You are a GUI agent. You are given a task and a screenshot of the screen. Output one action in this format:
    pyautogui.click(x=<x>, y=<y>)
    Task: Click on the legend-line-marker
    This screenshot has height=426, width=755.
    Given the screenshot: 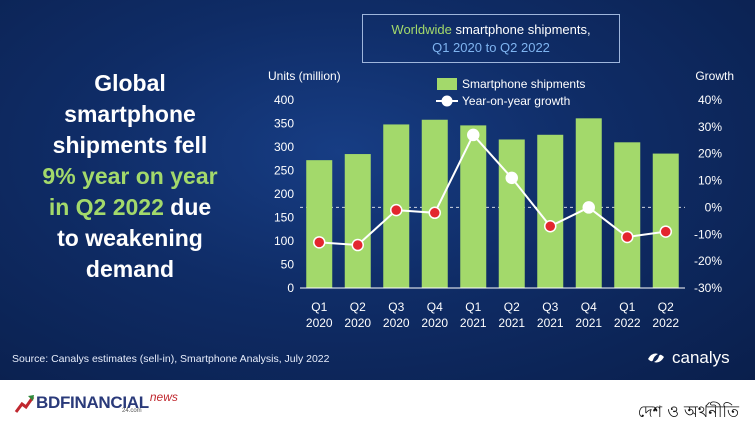 What is the action you would take?
    pyautogui.click(x=447, y=101)
    